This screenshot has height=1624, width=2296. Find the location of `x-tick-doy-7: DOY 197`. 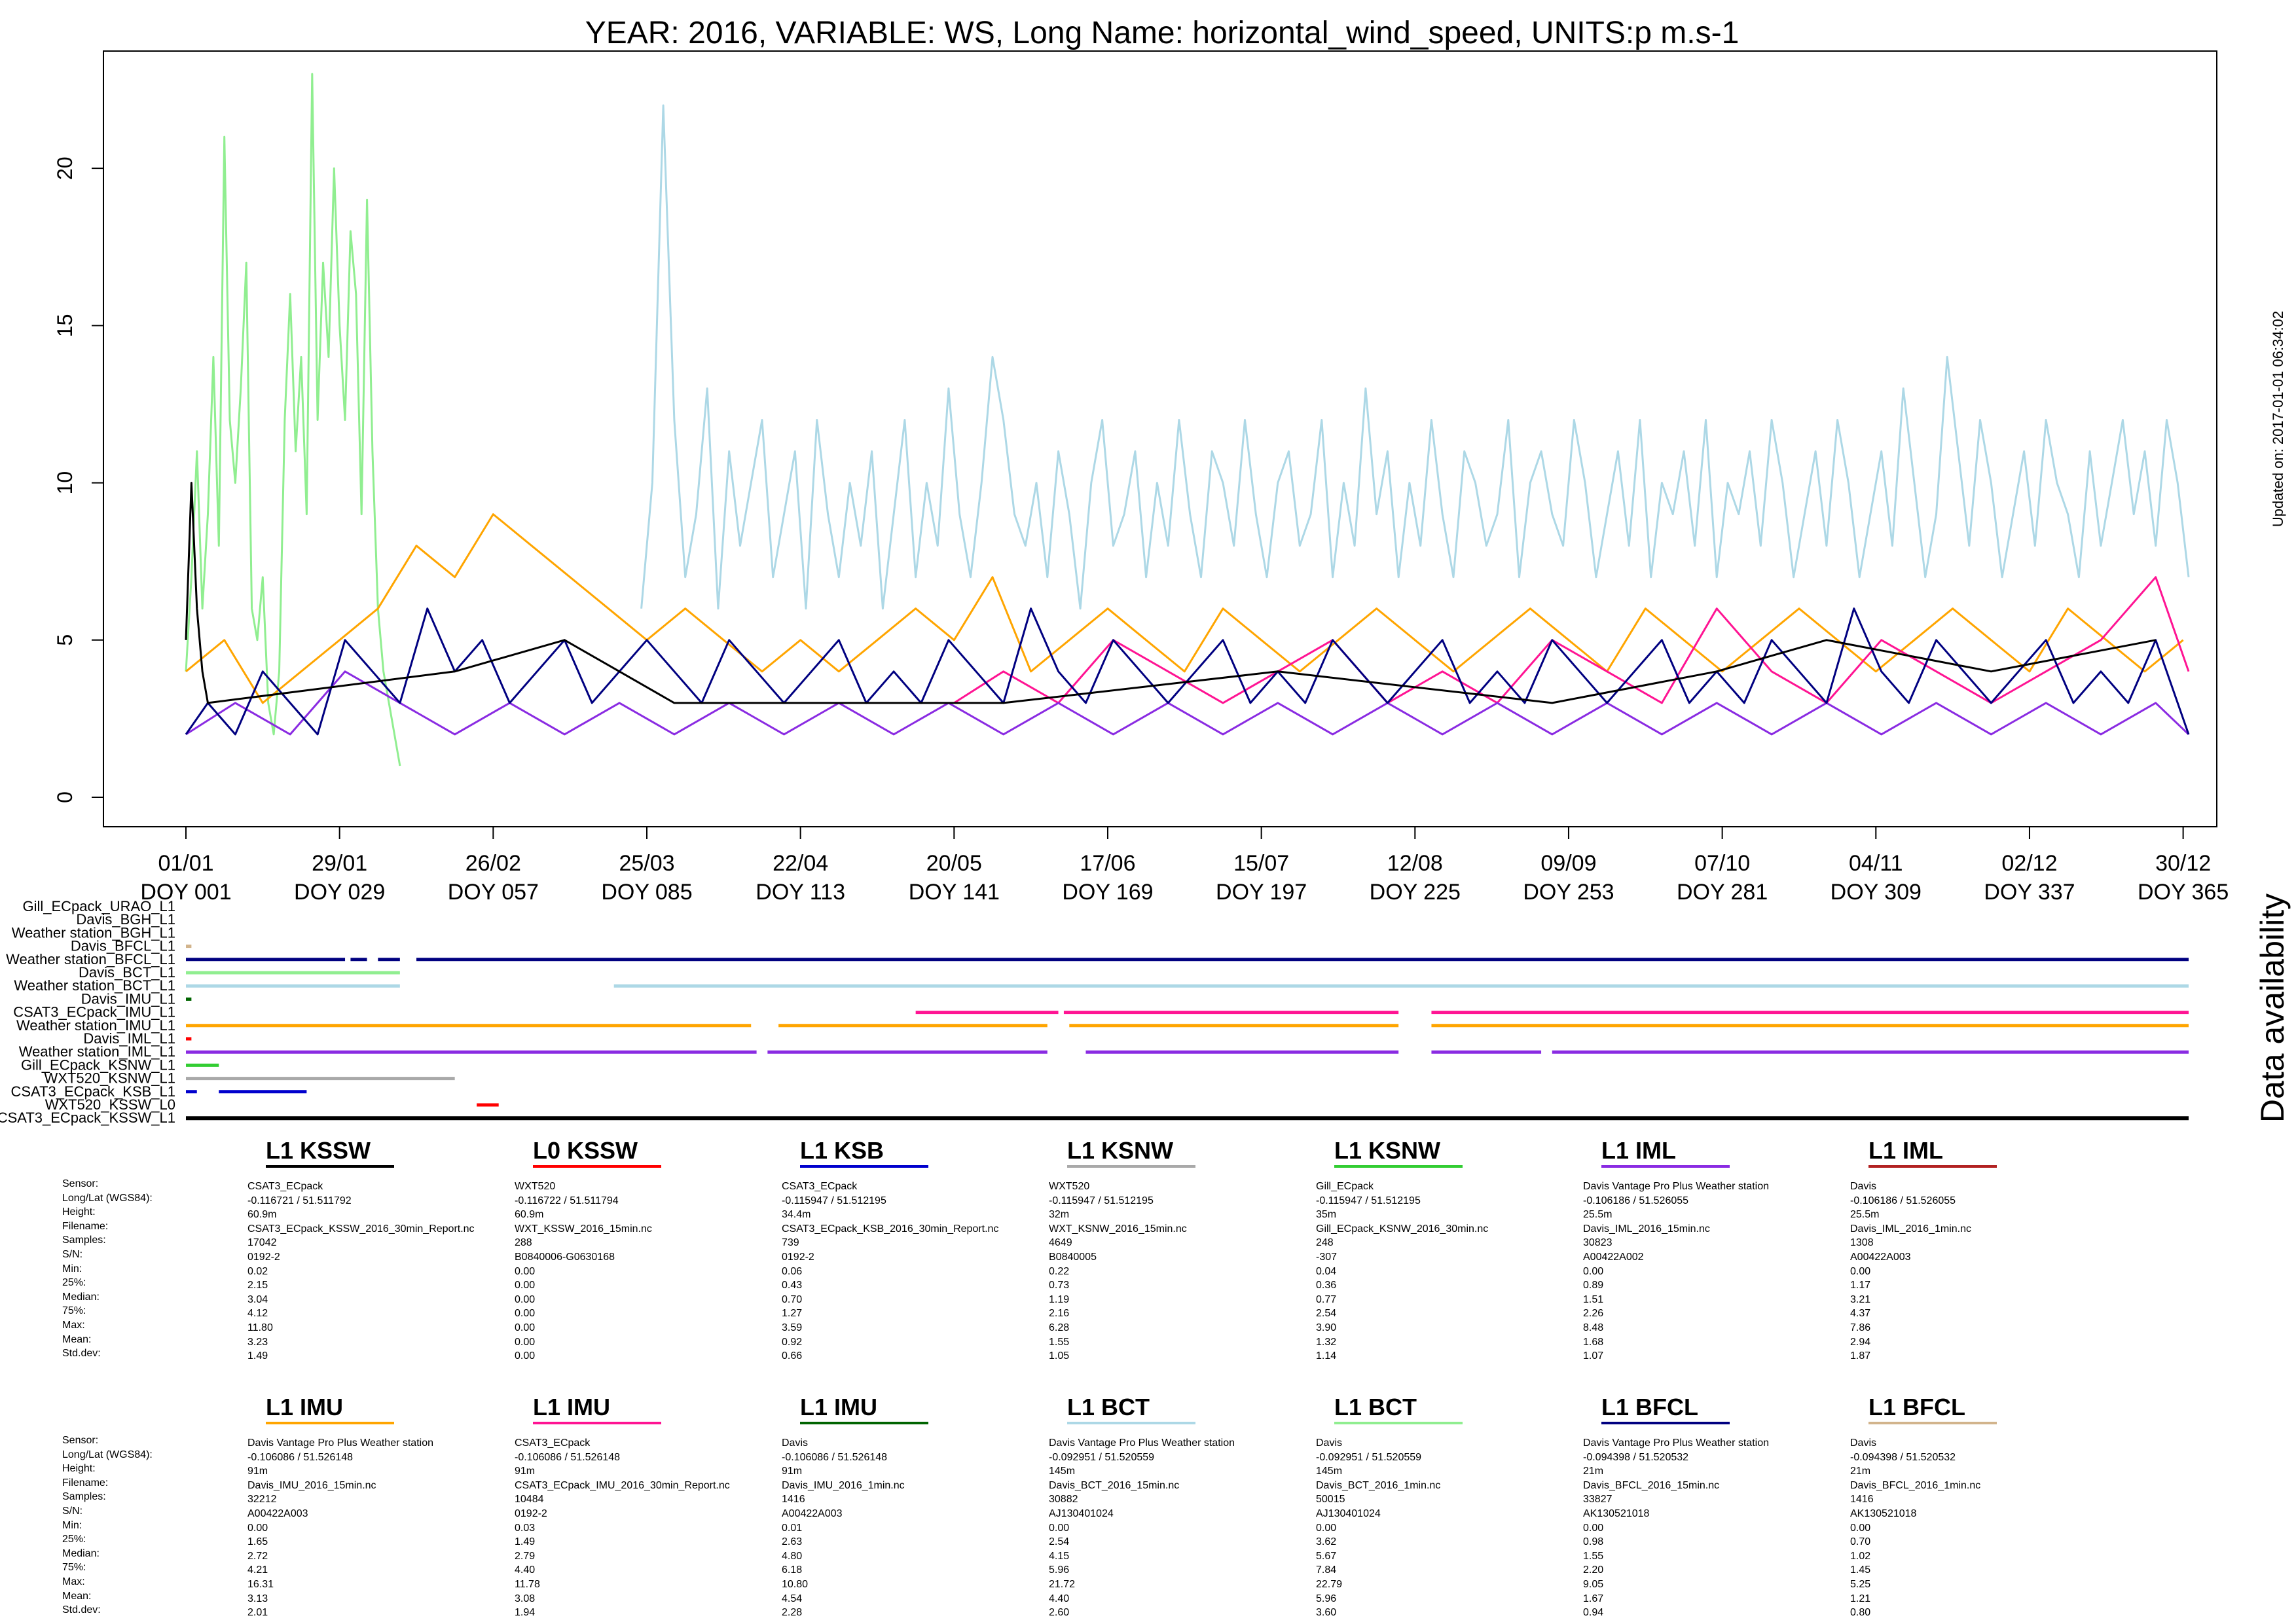

x-tick-doy-7: DOY 197 is located at coordinates (1261, 892).